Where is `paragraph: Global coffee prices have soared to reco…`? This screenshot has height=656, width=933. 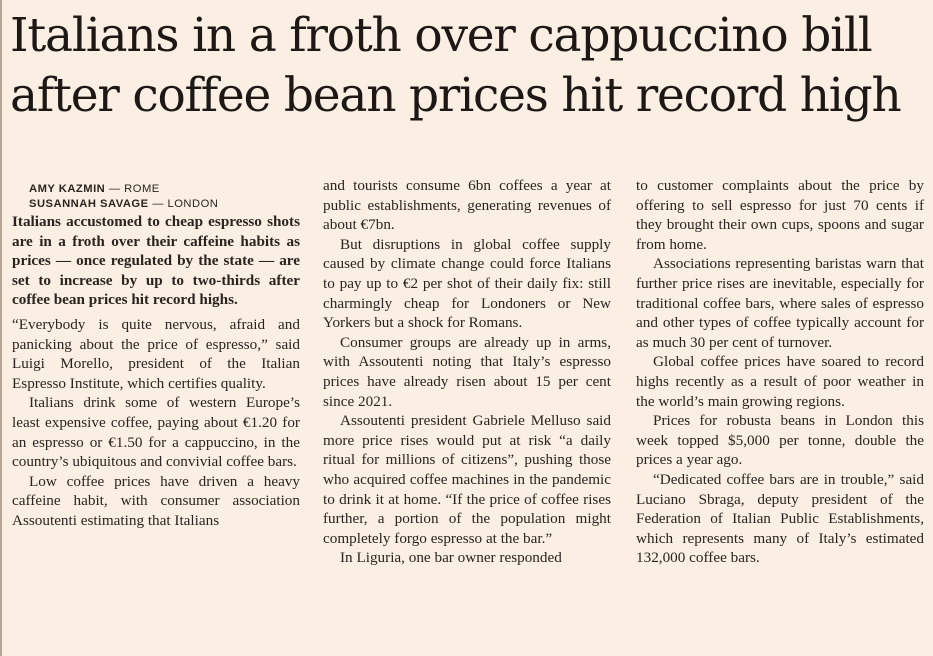 paragraph: Global coffee prices have soared to reco… is located at coordinates (780, 381).